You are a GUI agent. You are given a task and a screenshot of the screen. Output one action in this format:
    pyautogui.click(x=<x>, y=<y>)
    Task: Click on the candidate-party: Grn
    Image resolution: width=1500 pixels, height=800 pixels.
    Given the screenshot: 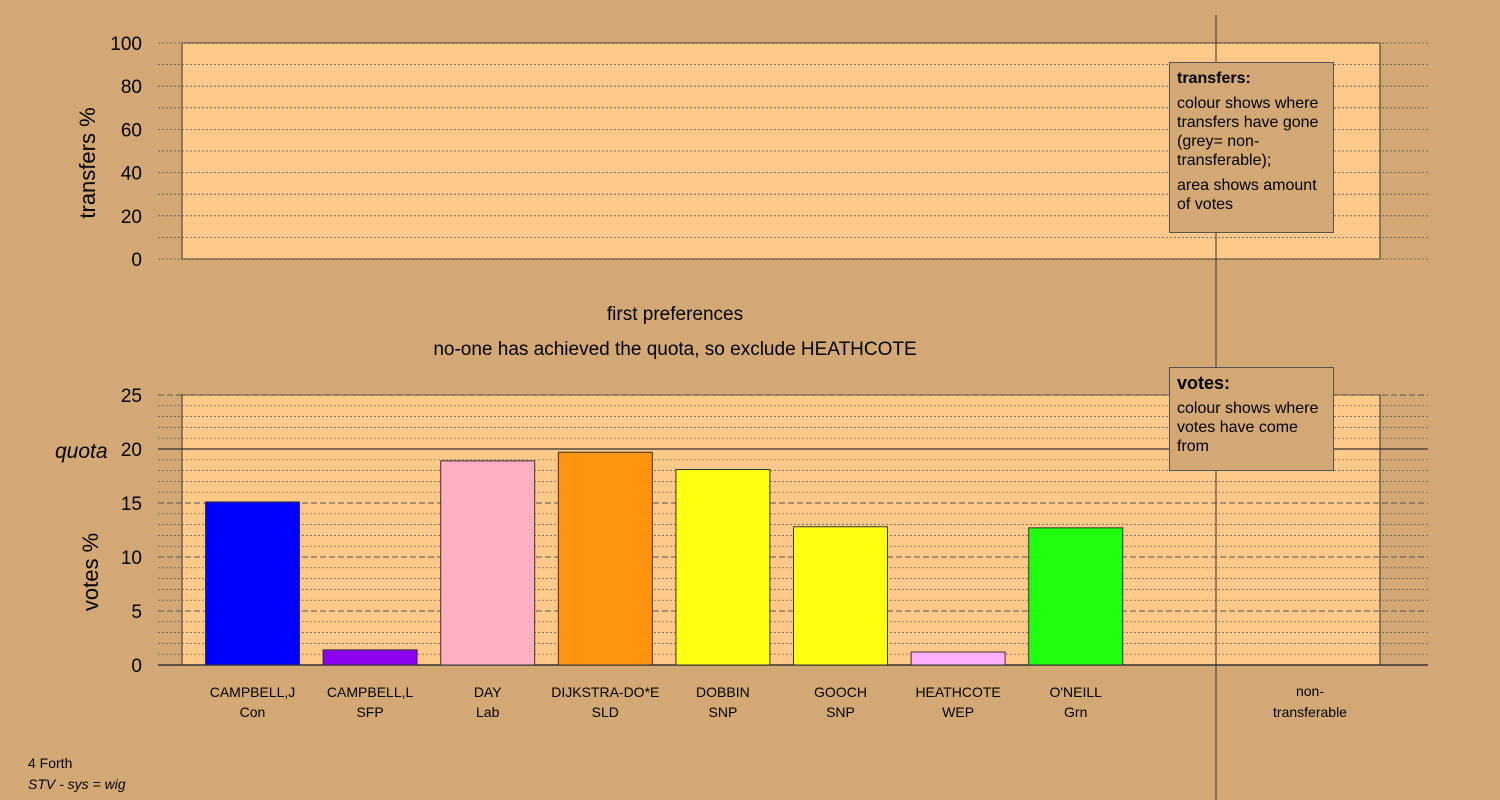 What is the action you would take?
    pyautogui.click(x=1075, y=712)
    